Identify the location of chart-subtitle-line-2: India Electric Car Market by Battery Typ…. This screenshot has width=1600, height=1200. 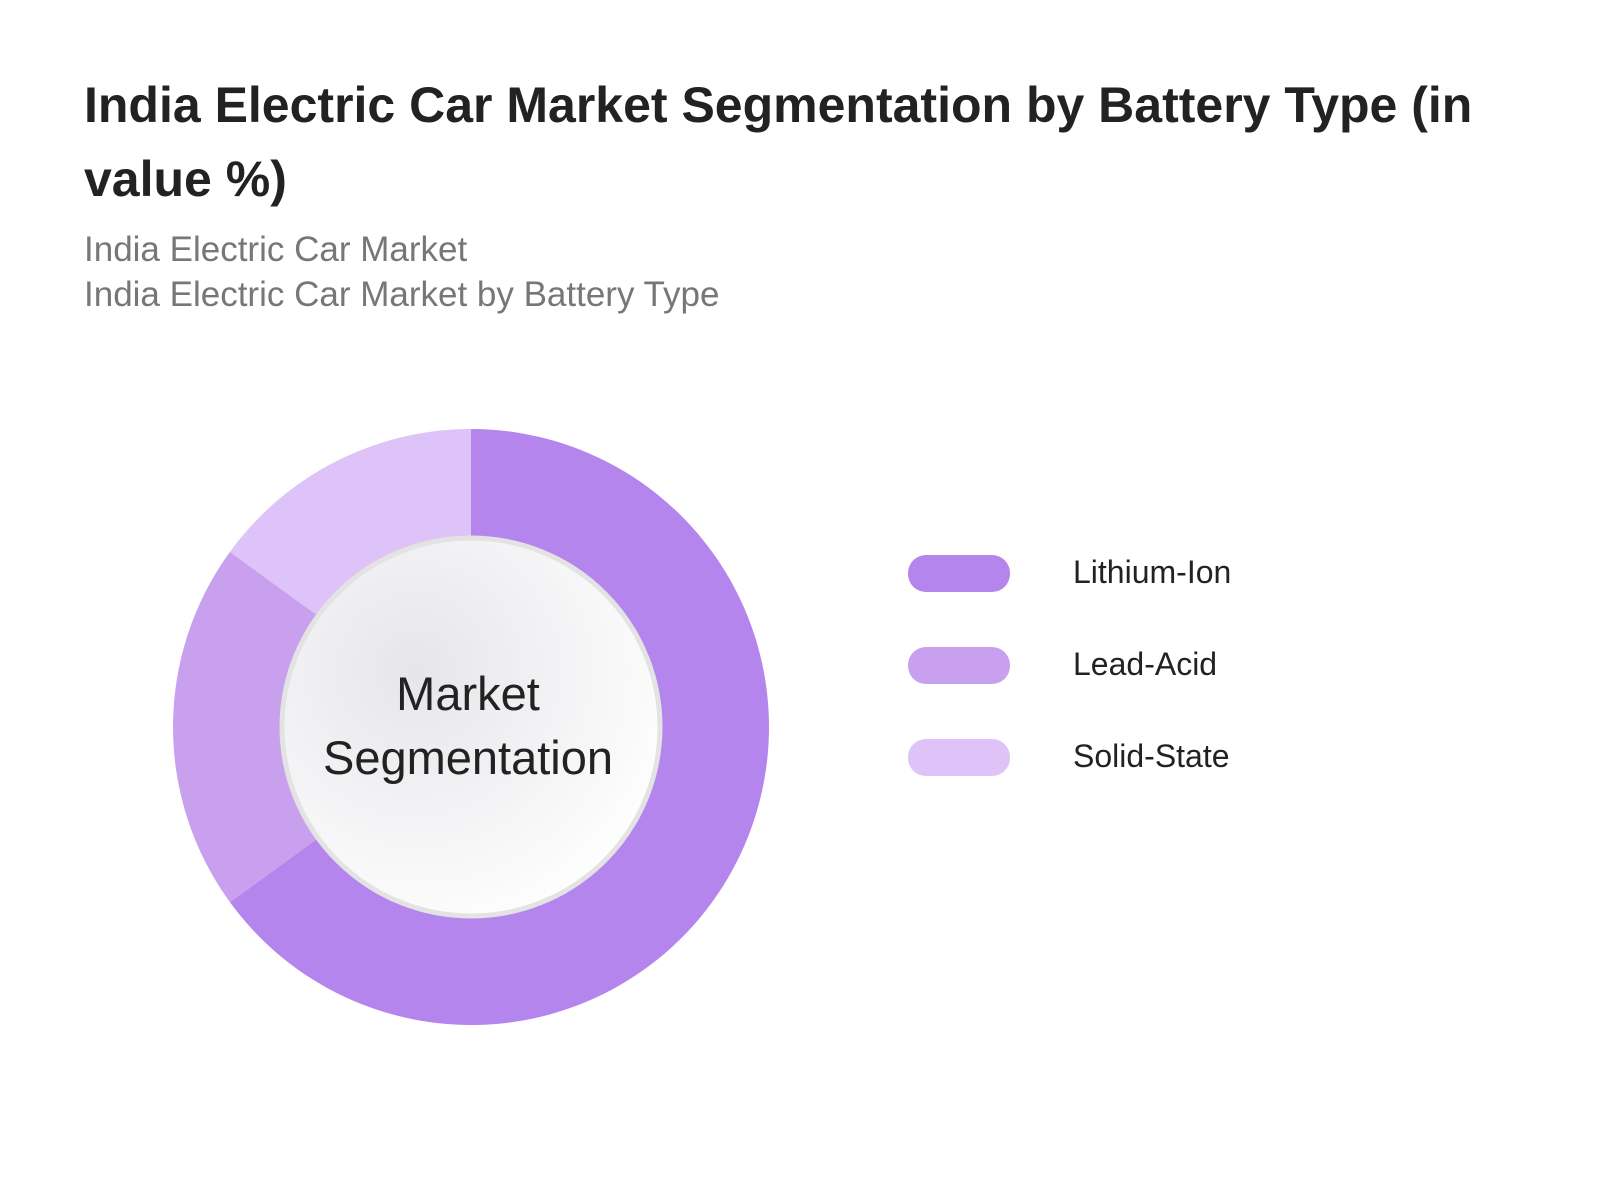
(402, 294).